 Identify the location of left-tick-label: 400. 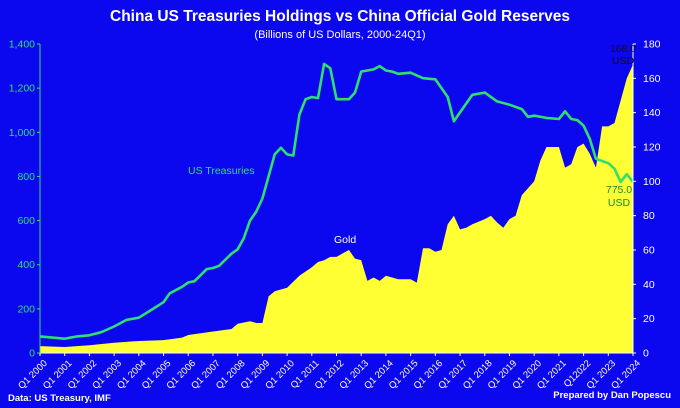
(26, 265).